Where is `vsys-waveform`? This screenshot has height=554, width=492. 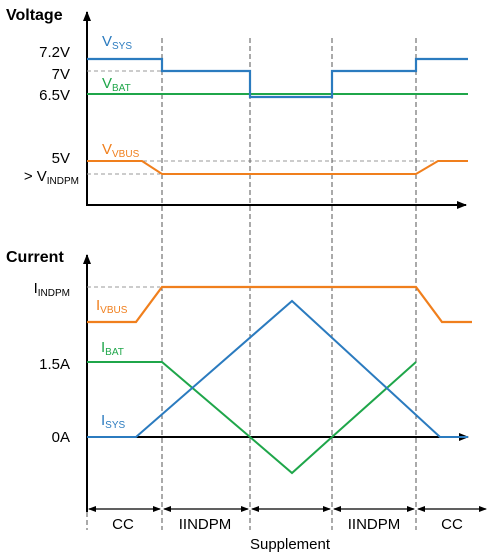 vsys-waveform is located at coordinates (277, 78).